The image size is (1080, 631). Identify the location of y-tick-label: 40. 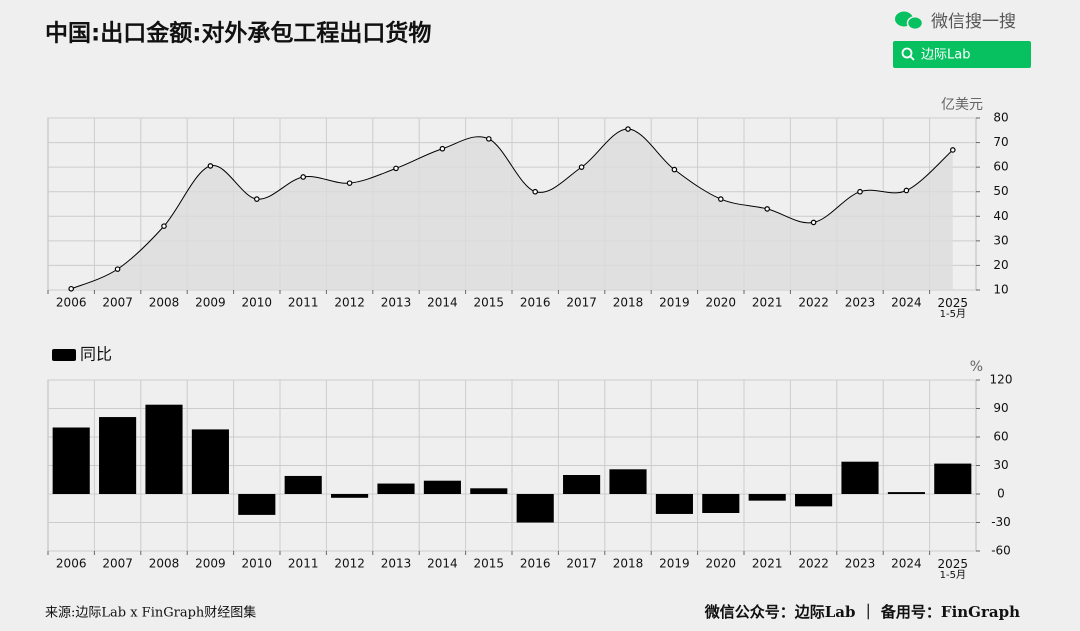
(1000, 216).